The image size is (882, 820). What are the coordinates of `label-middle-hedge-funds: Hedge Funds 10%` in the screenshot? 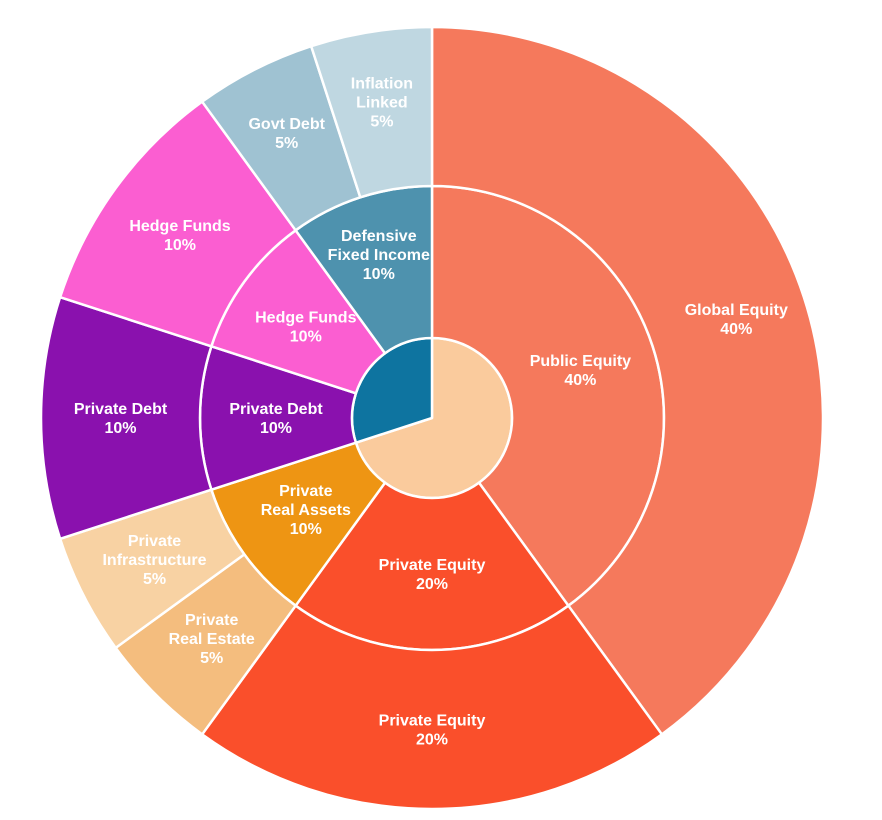 It's located at (305, 327).